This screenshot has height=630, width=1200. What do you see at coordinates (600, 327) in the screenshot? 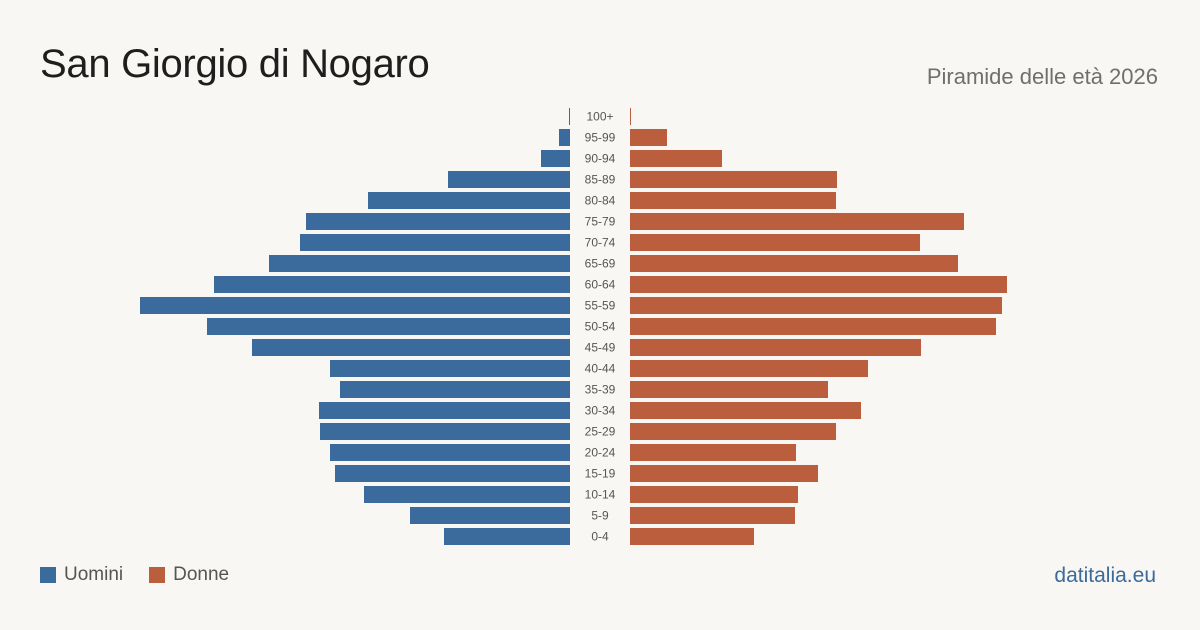
I see `age-label-50-54: 50-54` at bounding box center [600, 327].